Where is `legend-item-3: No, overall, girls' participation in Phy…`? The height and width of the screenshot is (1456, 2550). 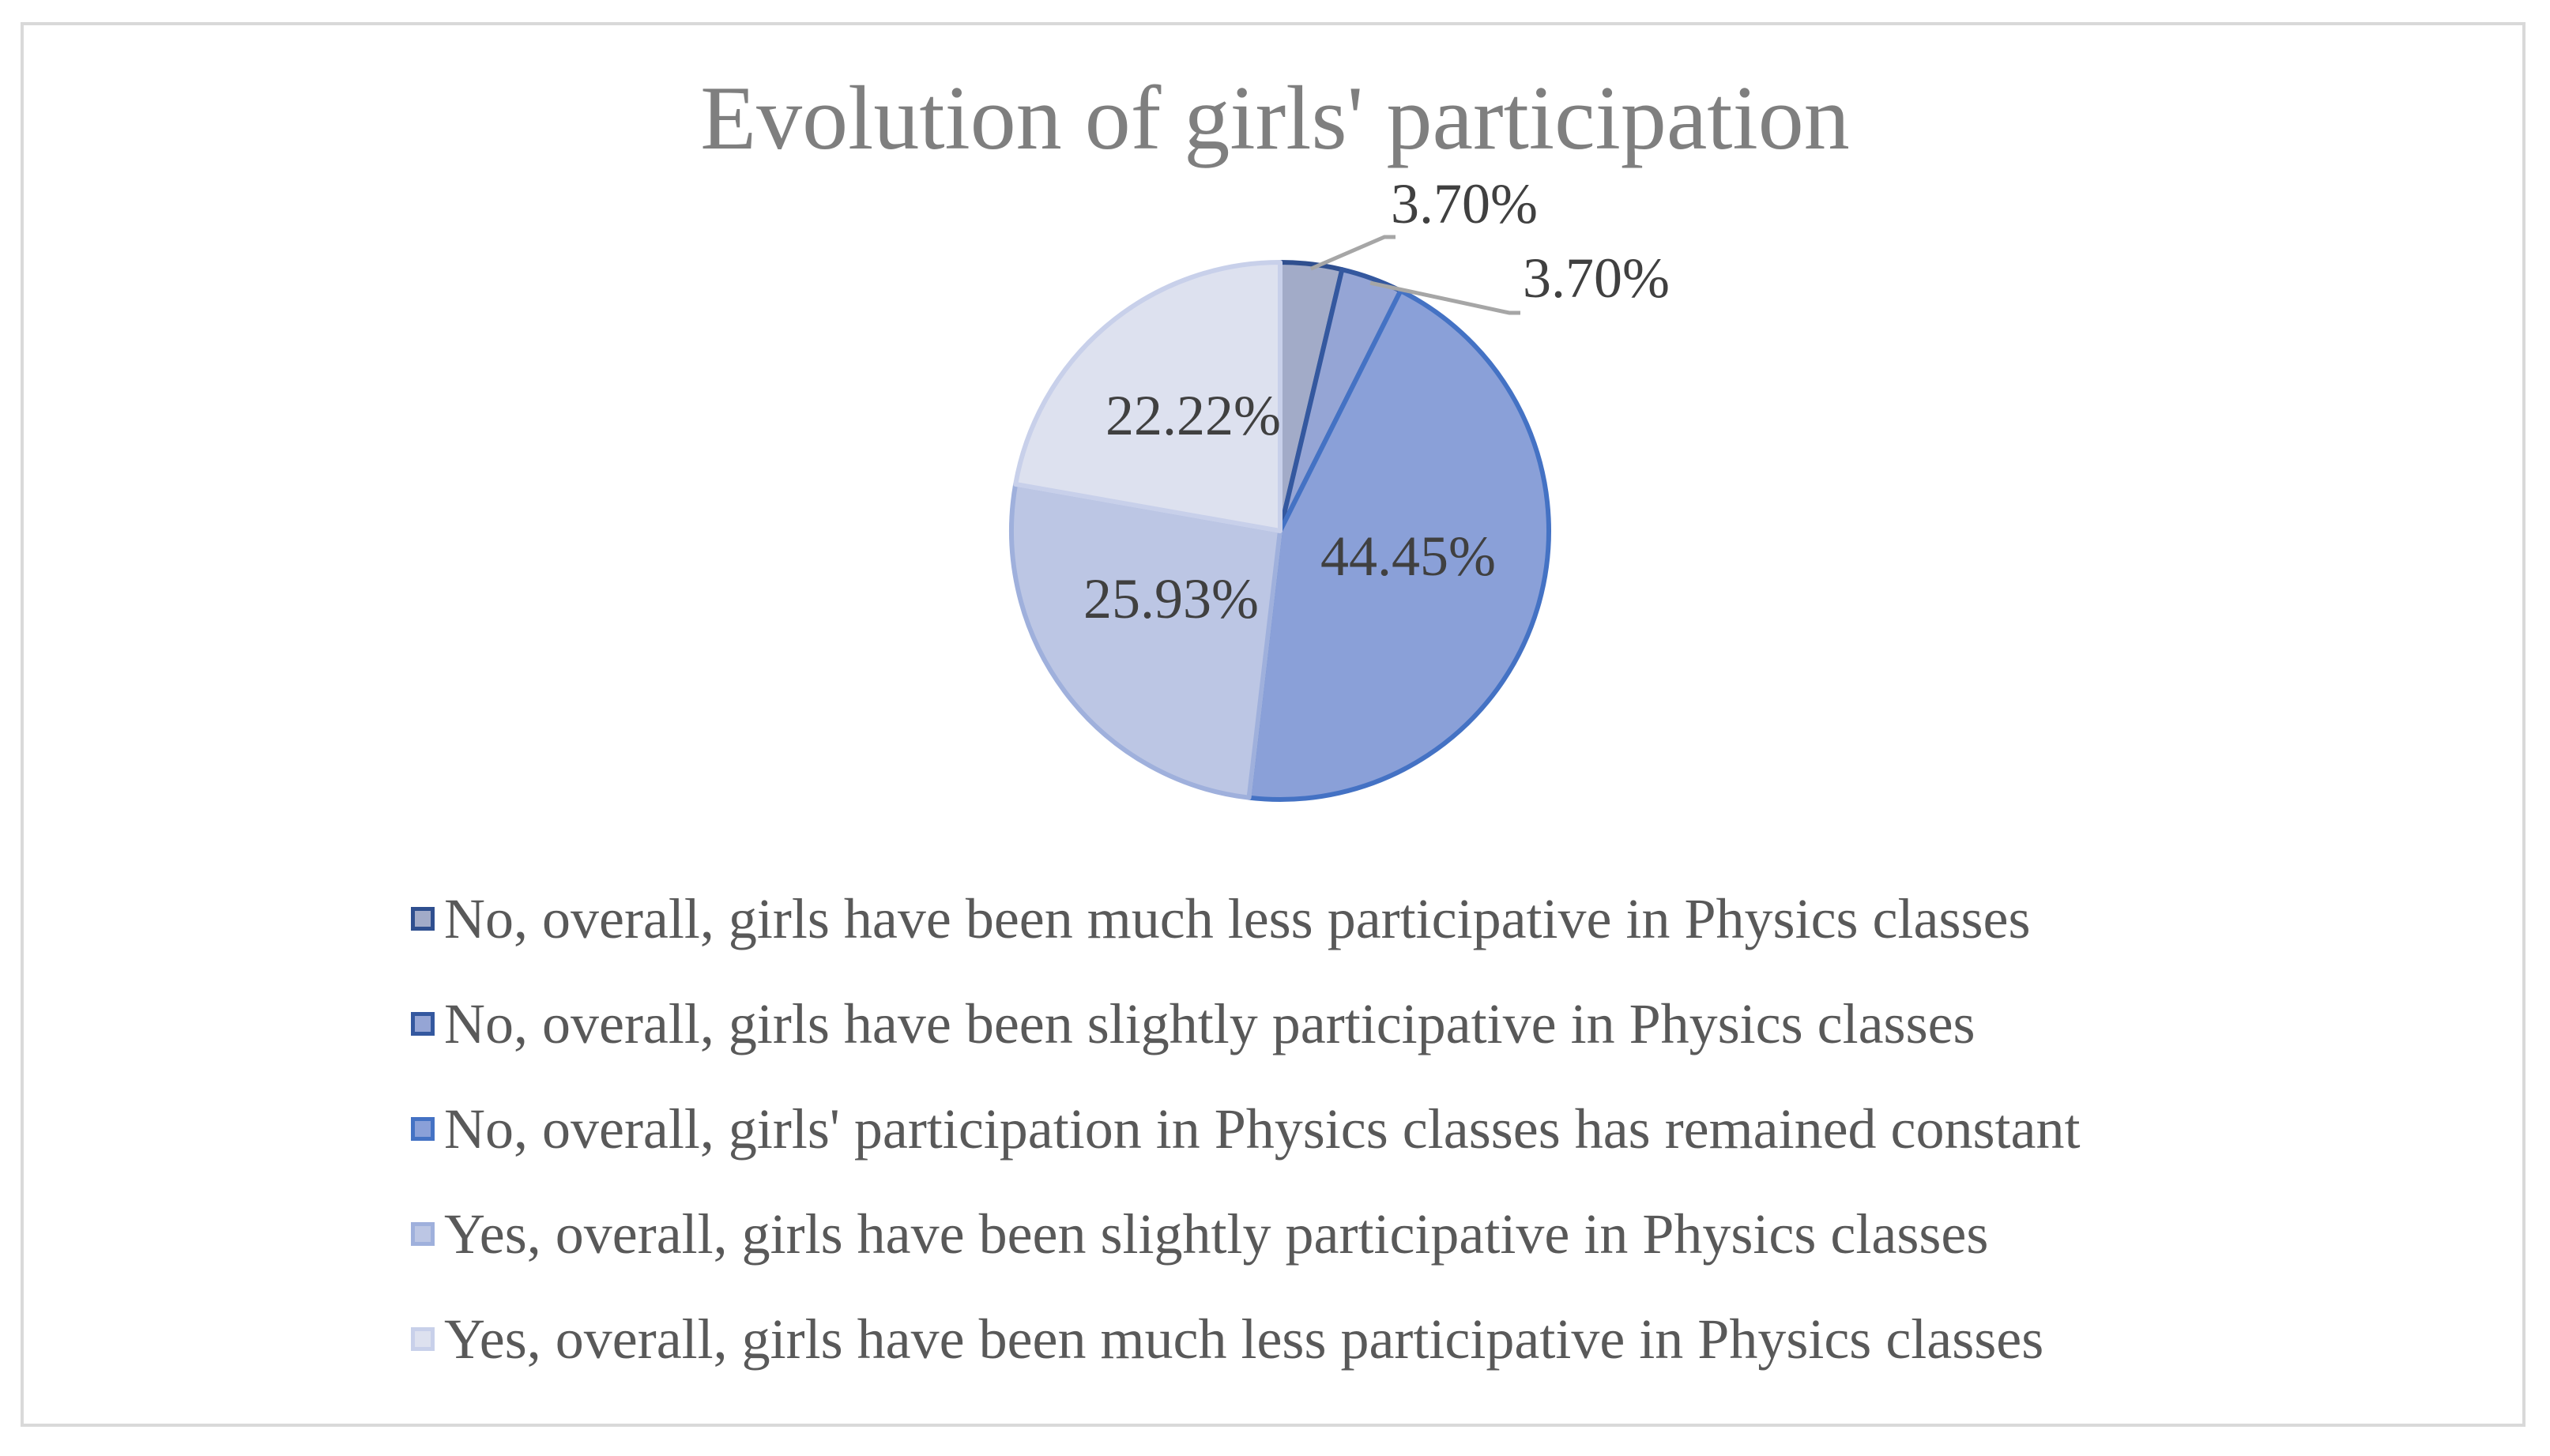
legend-item-3: No, overall, girls' participation in Phy… is located at coordinates (1246, 1128).